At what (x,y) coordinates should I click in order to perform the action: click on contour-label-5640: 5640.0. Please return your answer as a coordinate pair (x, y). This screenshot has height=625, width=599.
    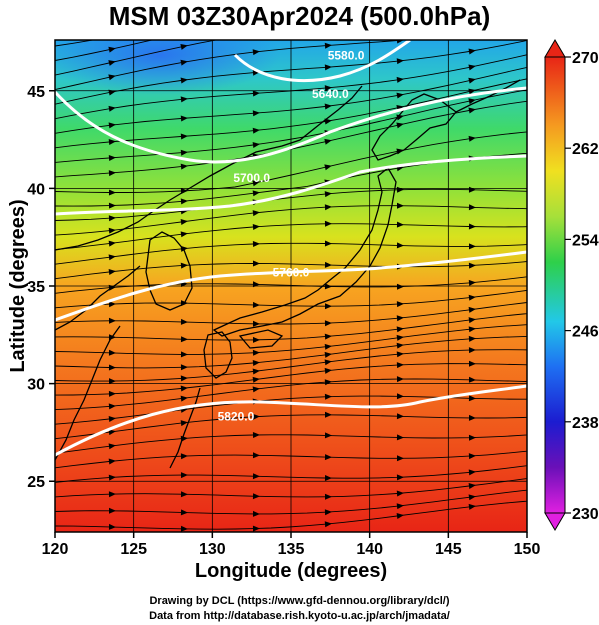
    Looking at the image, I should click on (330, 94).